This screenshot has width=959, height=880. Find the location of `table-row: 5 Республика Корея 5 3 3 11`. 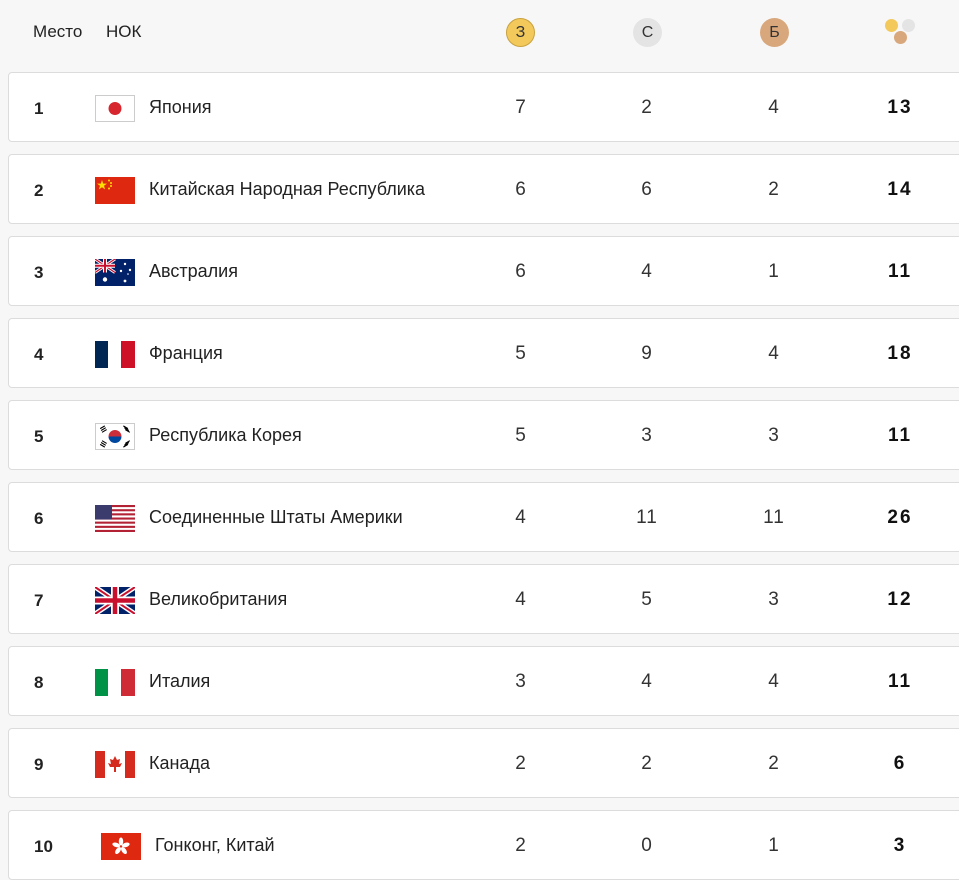

table-row: 5 Республика Корея 5 3 3 11 is located at coordinates (483, 435).